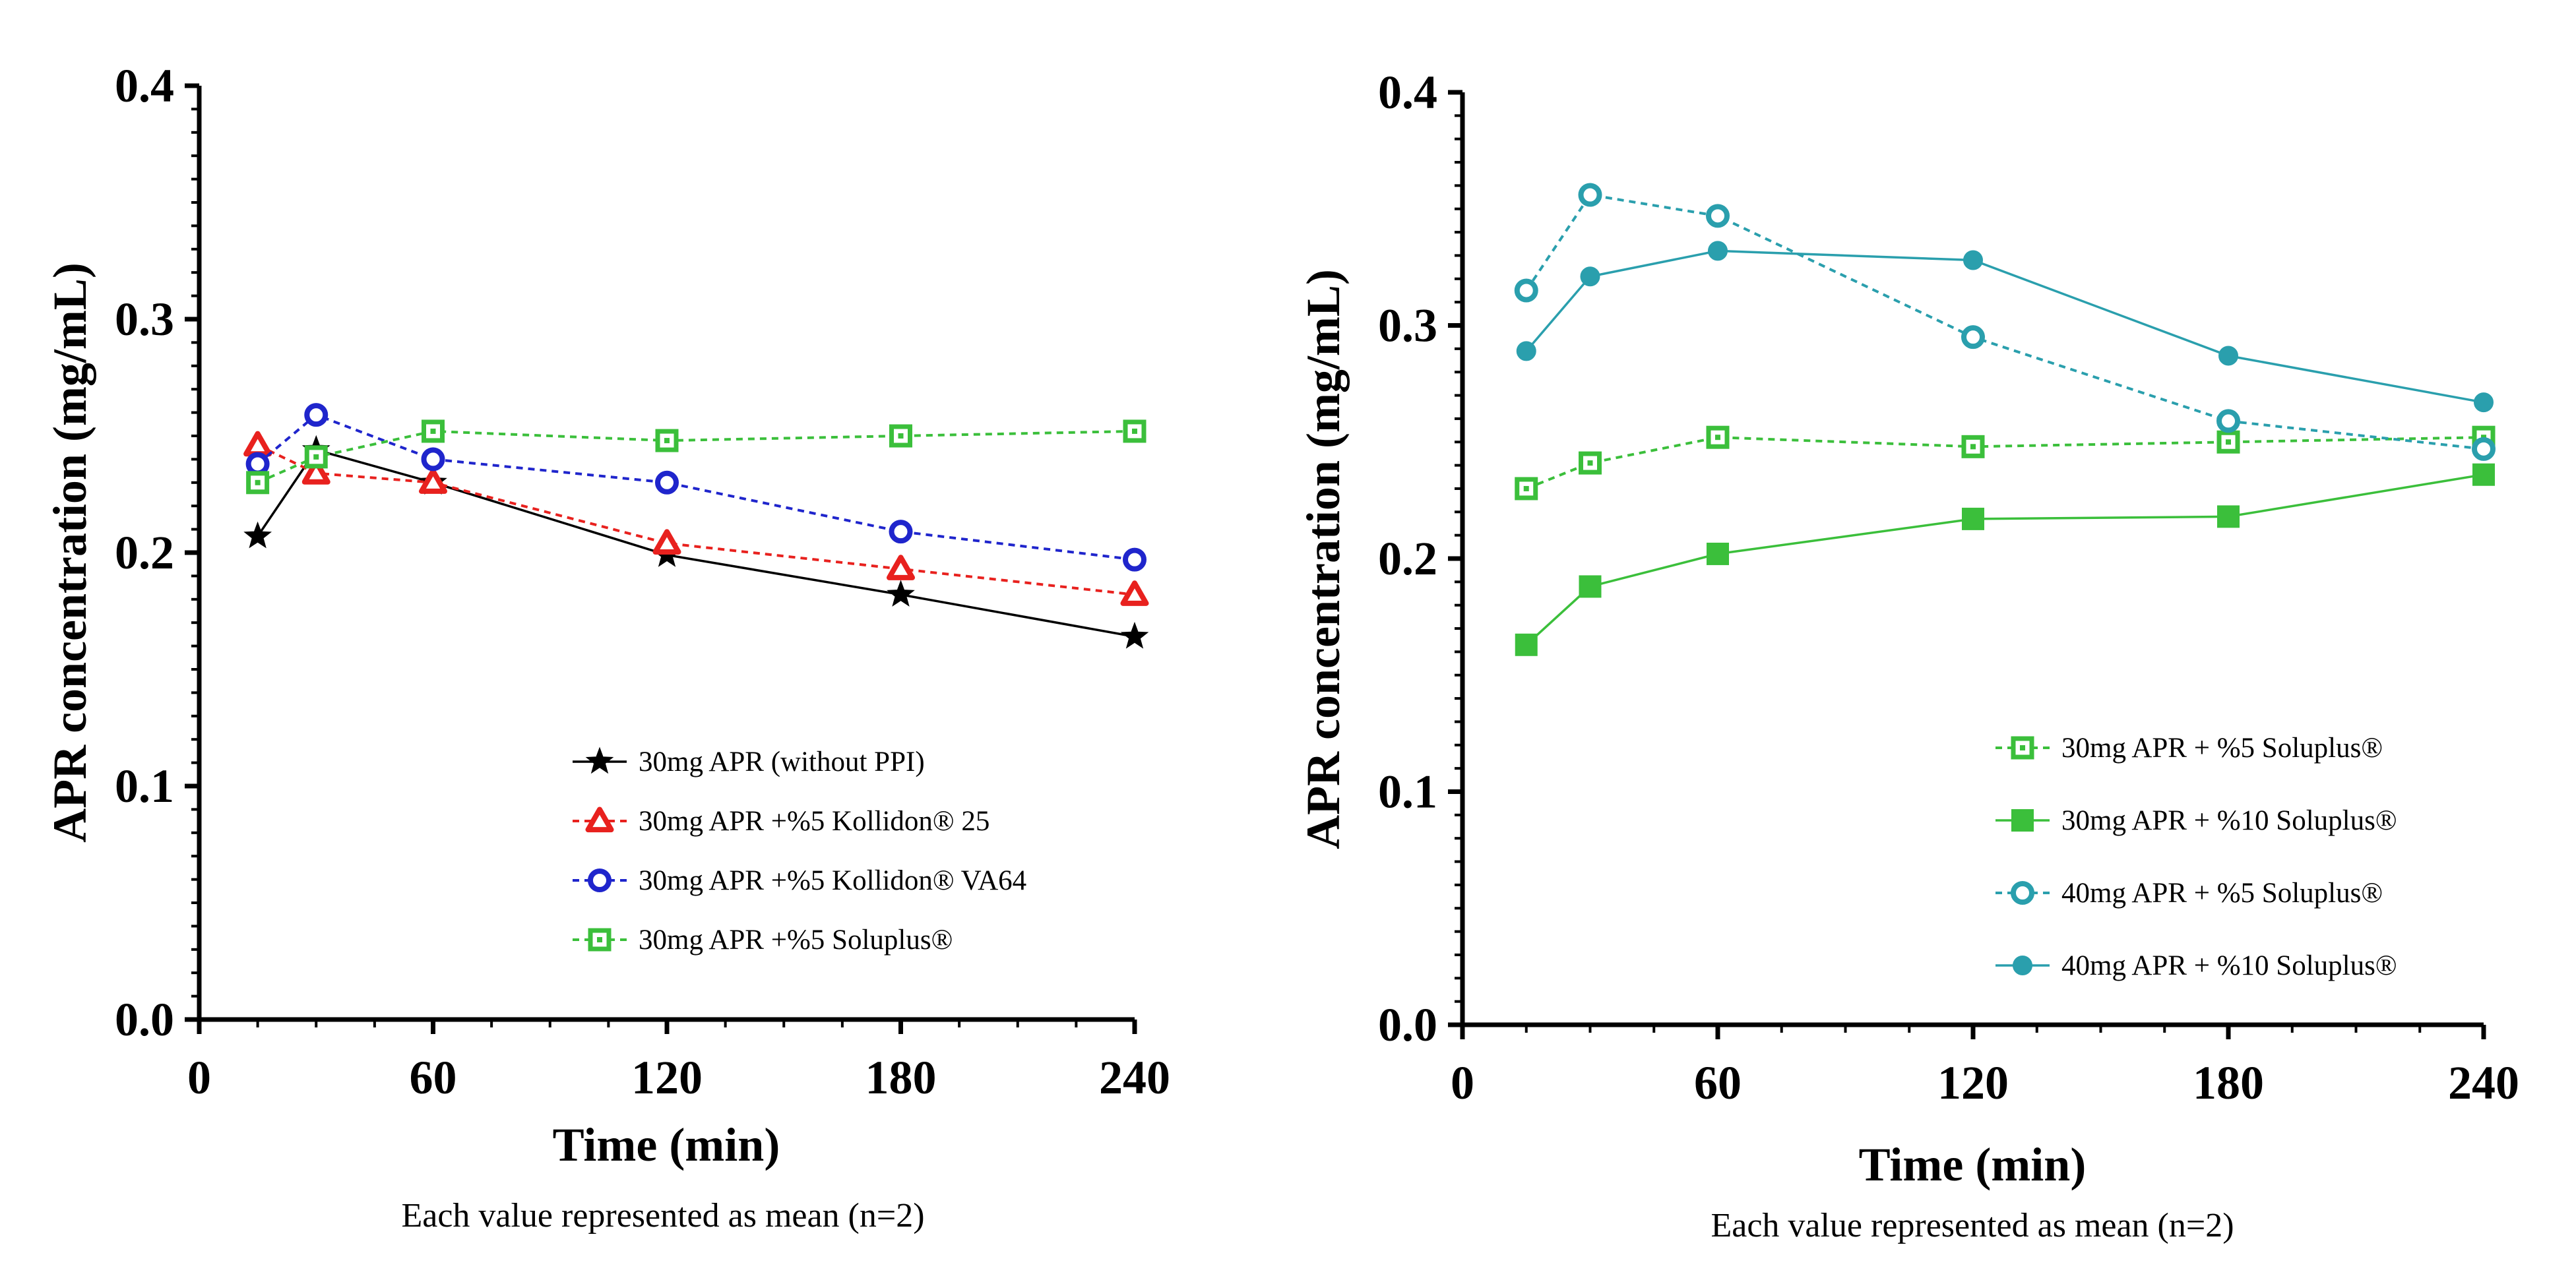 The height and width of the screenshot is (1280, 2576). What do you see at coordinates (796, 940) in the screenshot?
I see `legend-label: 30mg APR +%5 Soluplus®` at bounding box center [796, 940].